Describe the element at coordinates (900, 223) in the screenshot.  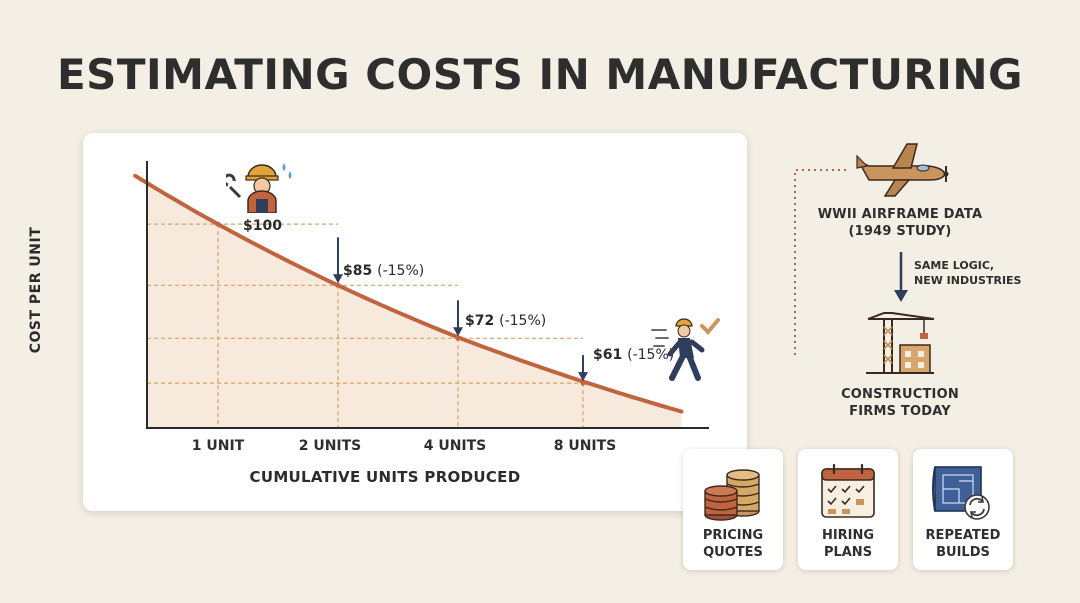
I see `airframe-label: WWII AIRFRAME DATA (1949 STUDY)` at that location.